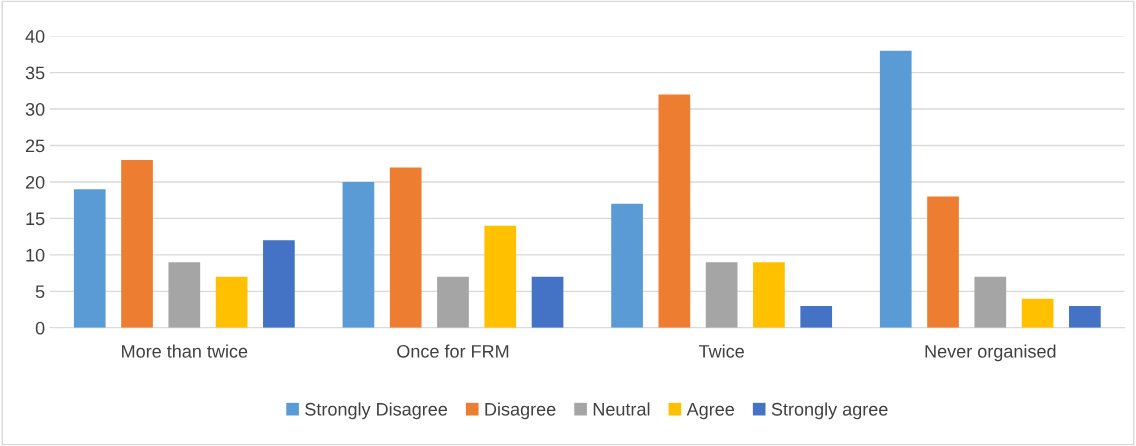 This screenshot has width=1136, height=446. Describe the element at coordinates (710, 411) in the screenshot. I see `legend-label: Agree` at that location.